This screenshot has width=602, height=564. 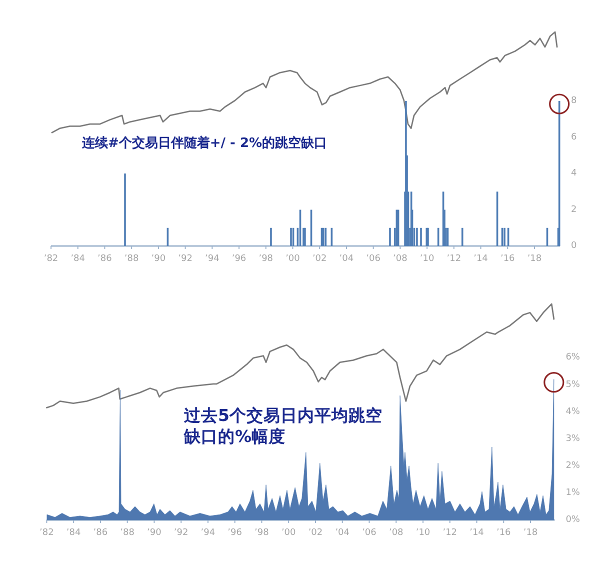 What do you see at coordinates (574, 101) in the screenshot?
I see `y2-tick-label: 8` at bounding box center [574, 101].